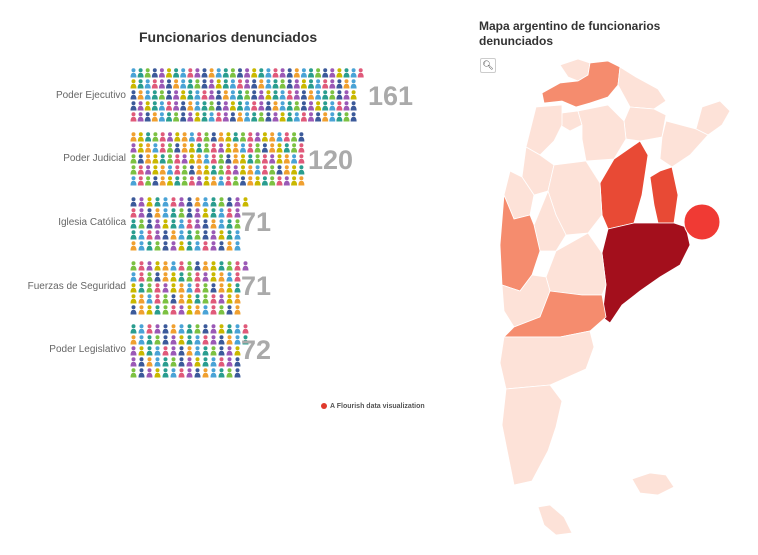 This screenshot has height=555, width=758. I want to click on caba-marker, so click(702, 222).